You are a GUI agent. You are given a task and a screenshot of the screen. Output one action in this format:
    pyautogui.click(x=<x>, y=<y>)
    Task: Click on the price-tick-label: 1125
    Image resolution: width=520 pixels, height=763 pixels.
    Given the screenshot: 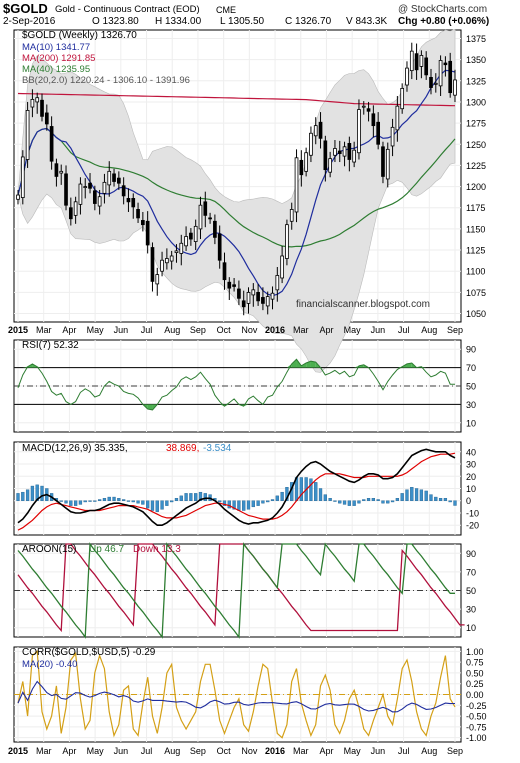 What is the action you would take?
    pyautogui.click(x=475, y=251)
    